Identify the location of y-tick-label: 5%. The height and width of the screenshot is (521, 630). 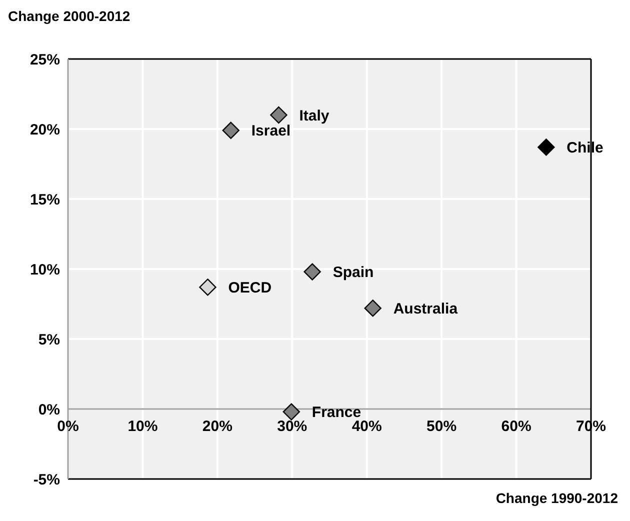
(49, 339).